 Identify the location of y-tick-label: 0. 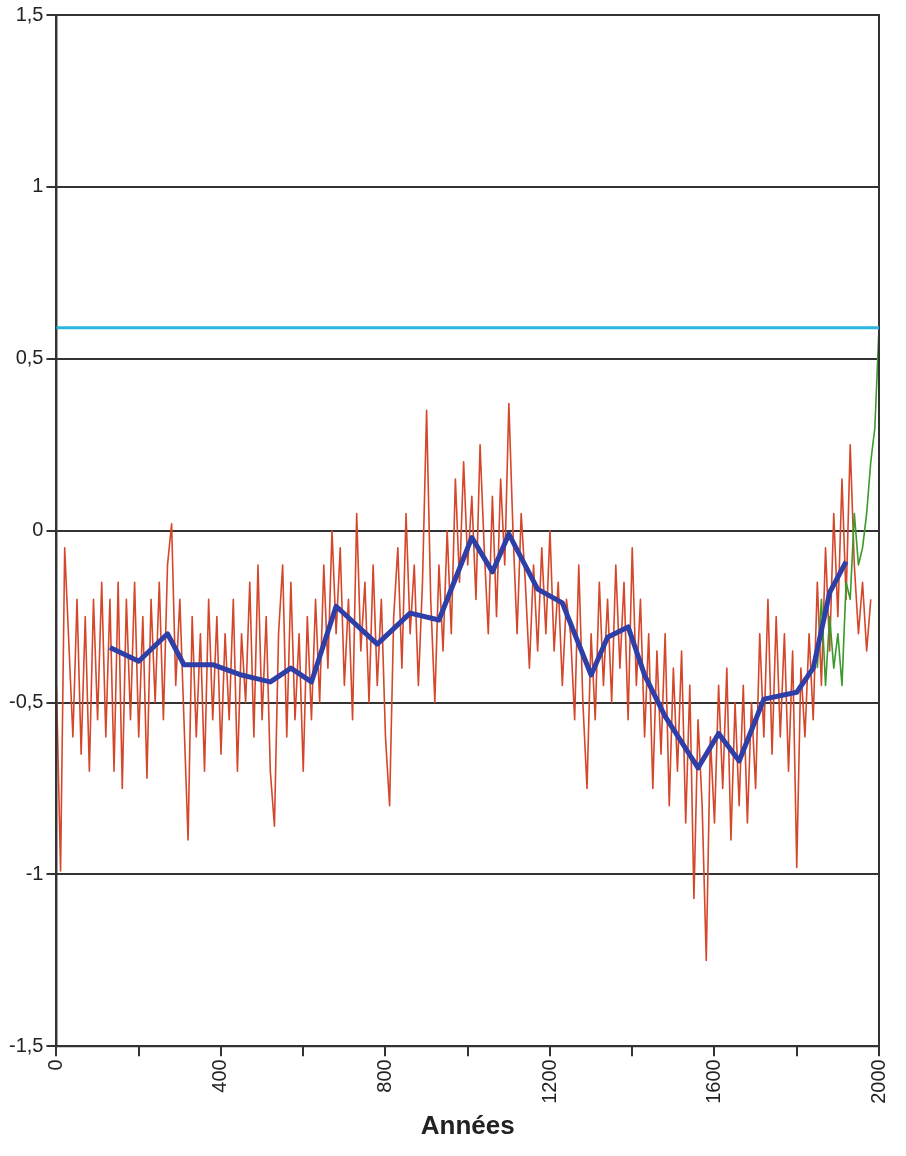
(38, 529).